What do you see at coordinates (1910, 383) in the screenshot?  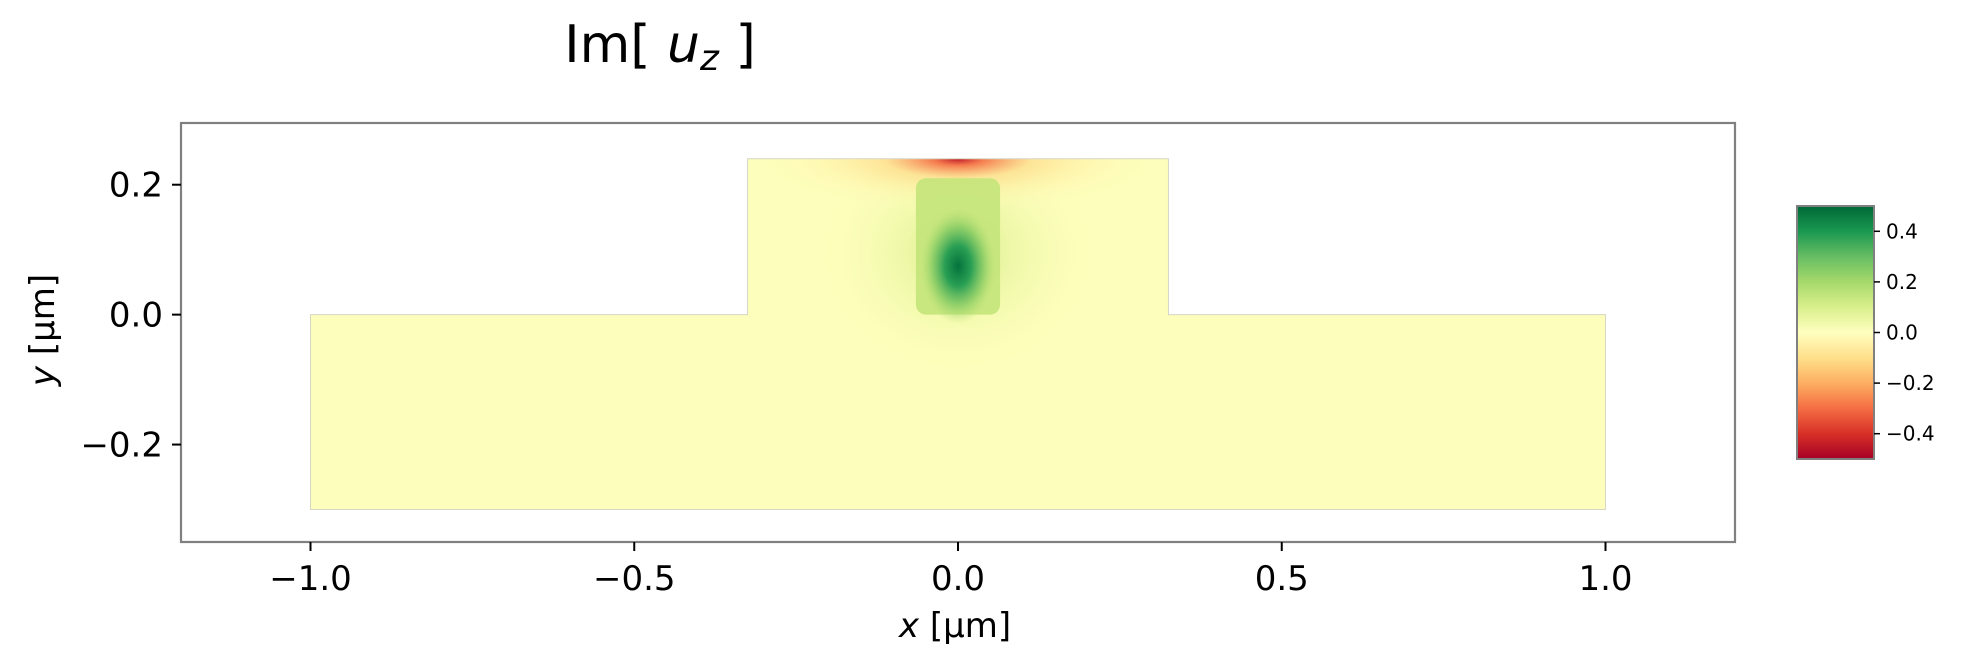 I see `colorbar-tick-label: −0.2` at bounding box center [1910, 383].